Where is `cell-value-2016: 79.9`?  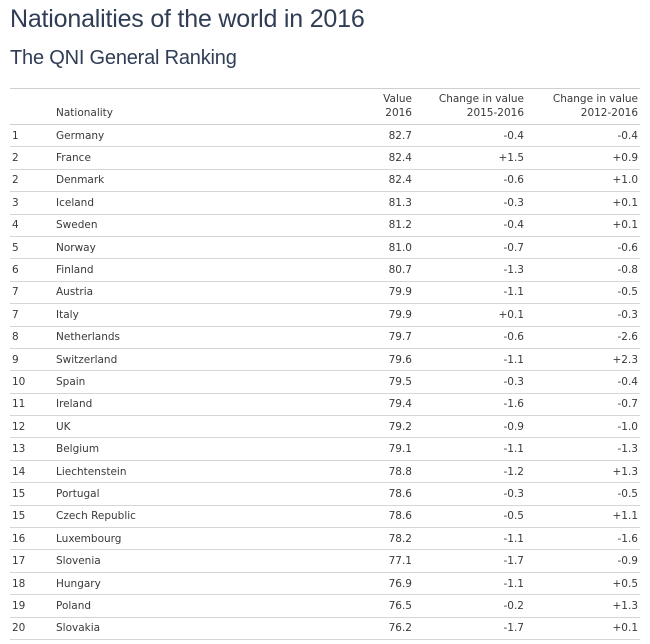
cell-value-2016: 79.9 is located at coordinates (359, 293).